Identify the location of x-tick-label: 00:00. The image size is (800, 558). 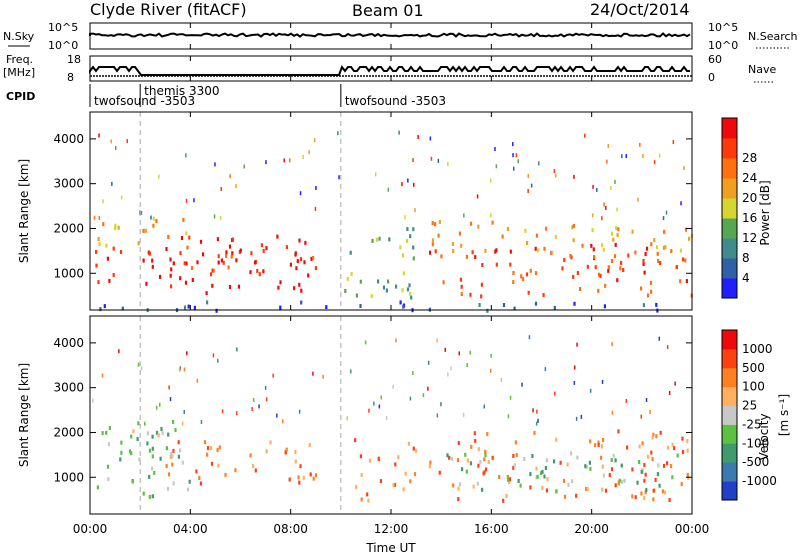
(692, 529).